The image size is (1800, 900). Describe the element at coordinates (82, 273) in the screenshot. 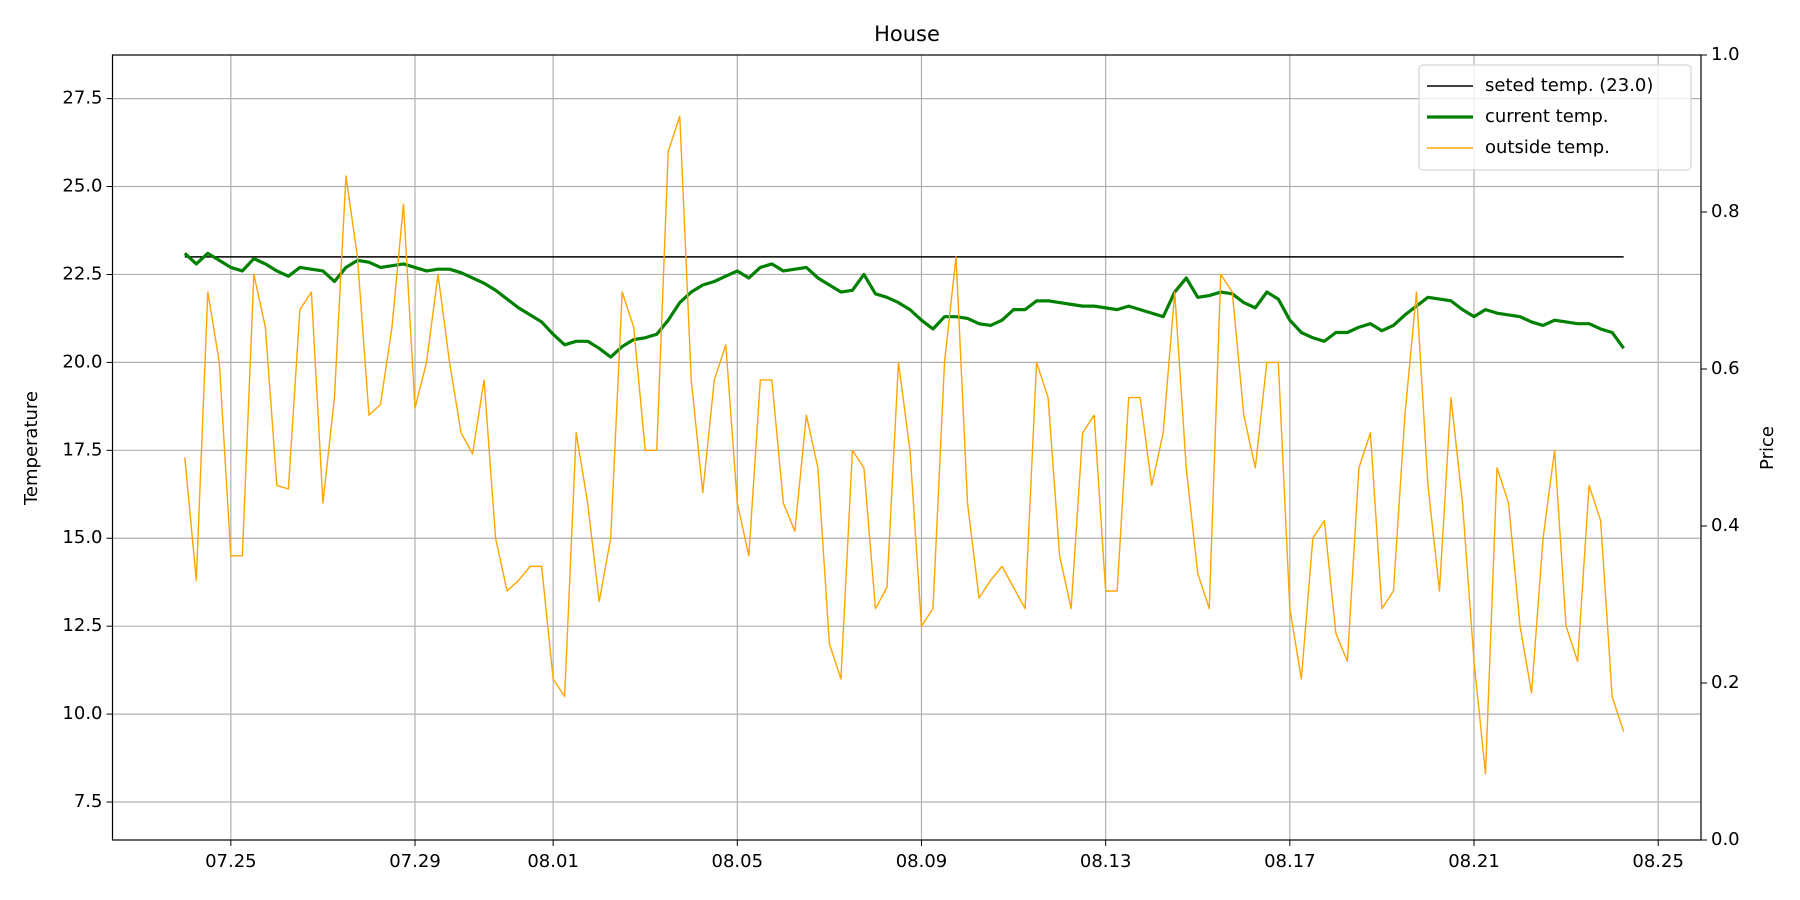

I see `y-tick-label: 22.5` at that location.